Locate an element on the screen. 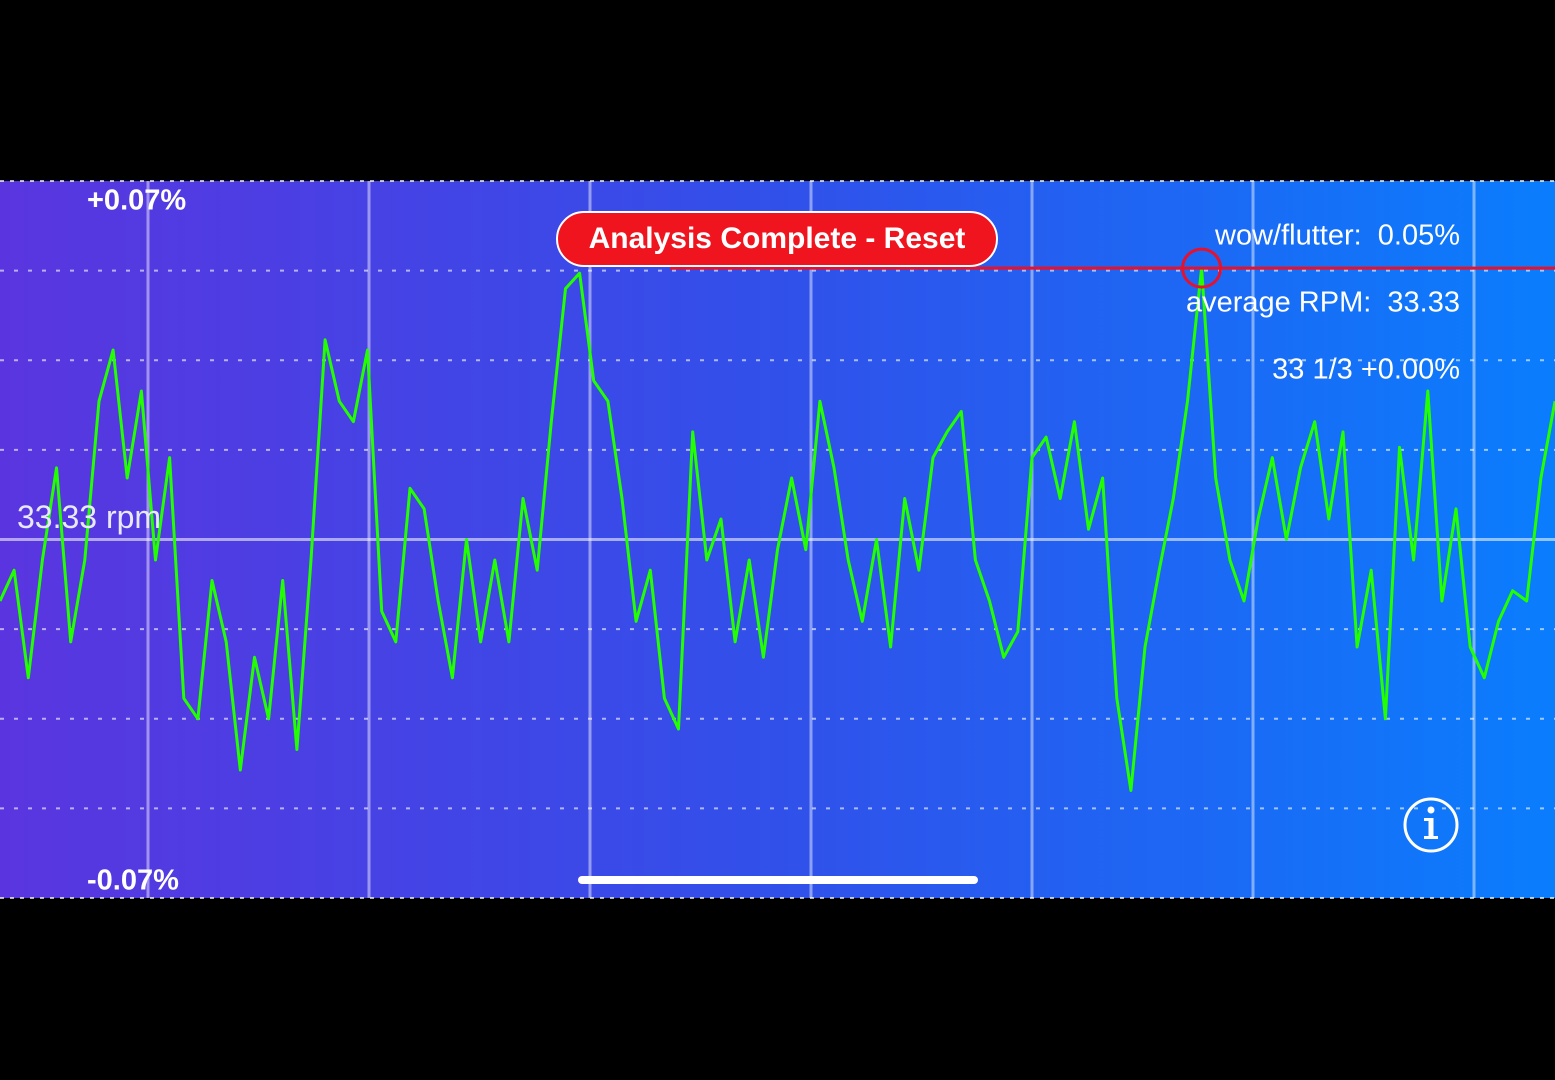  info-circle is located at coordinates (1431, 825).